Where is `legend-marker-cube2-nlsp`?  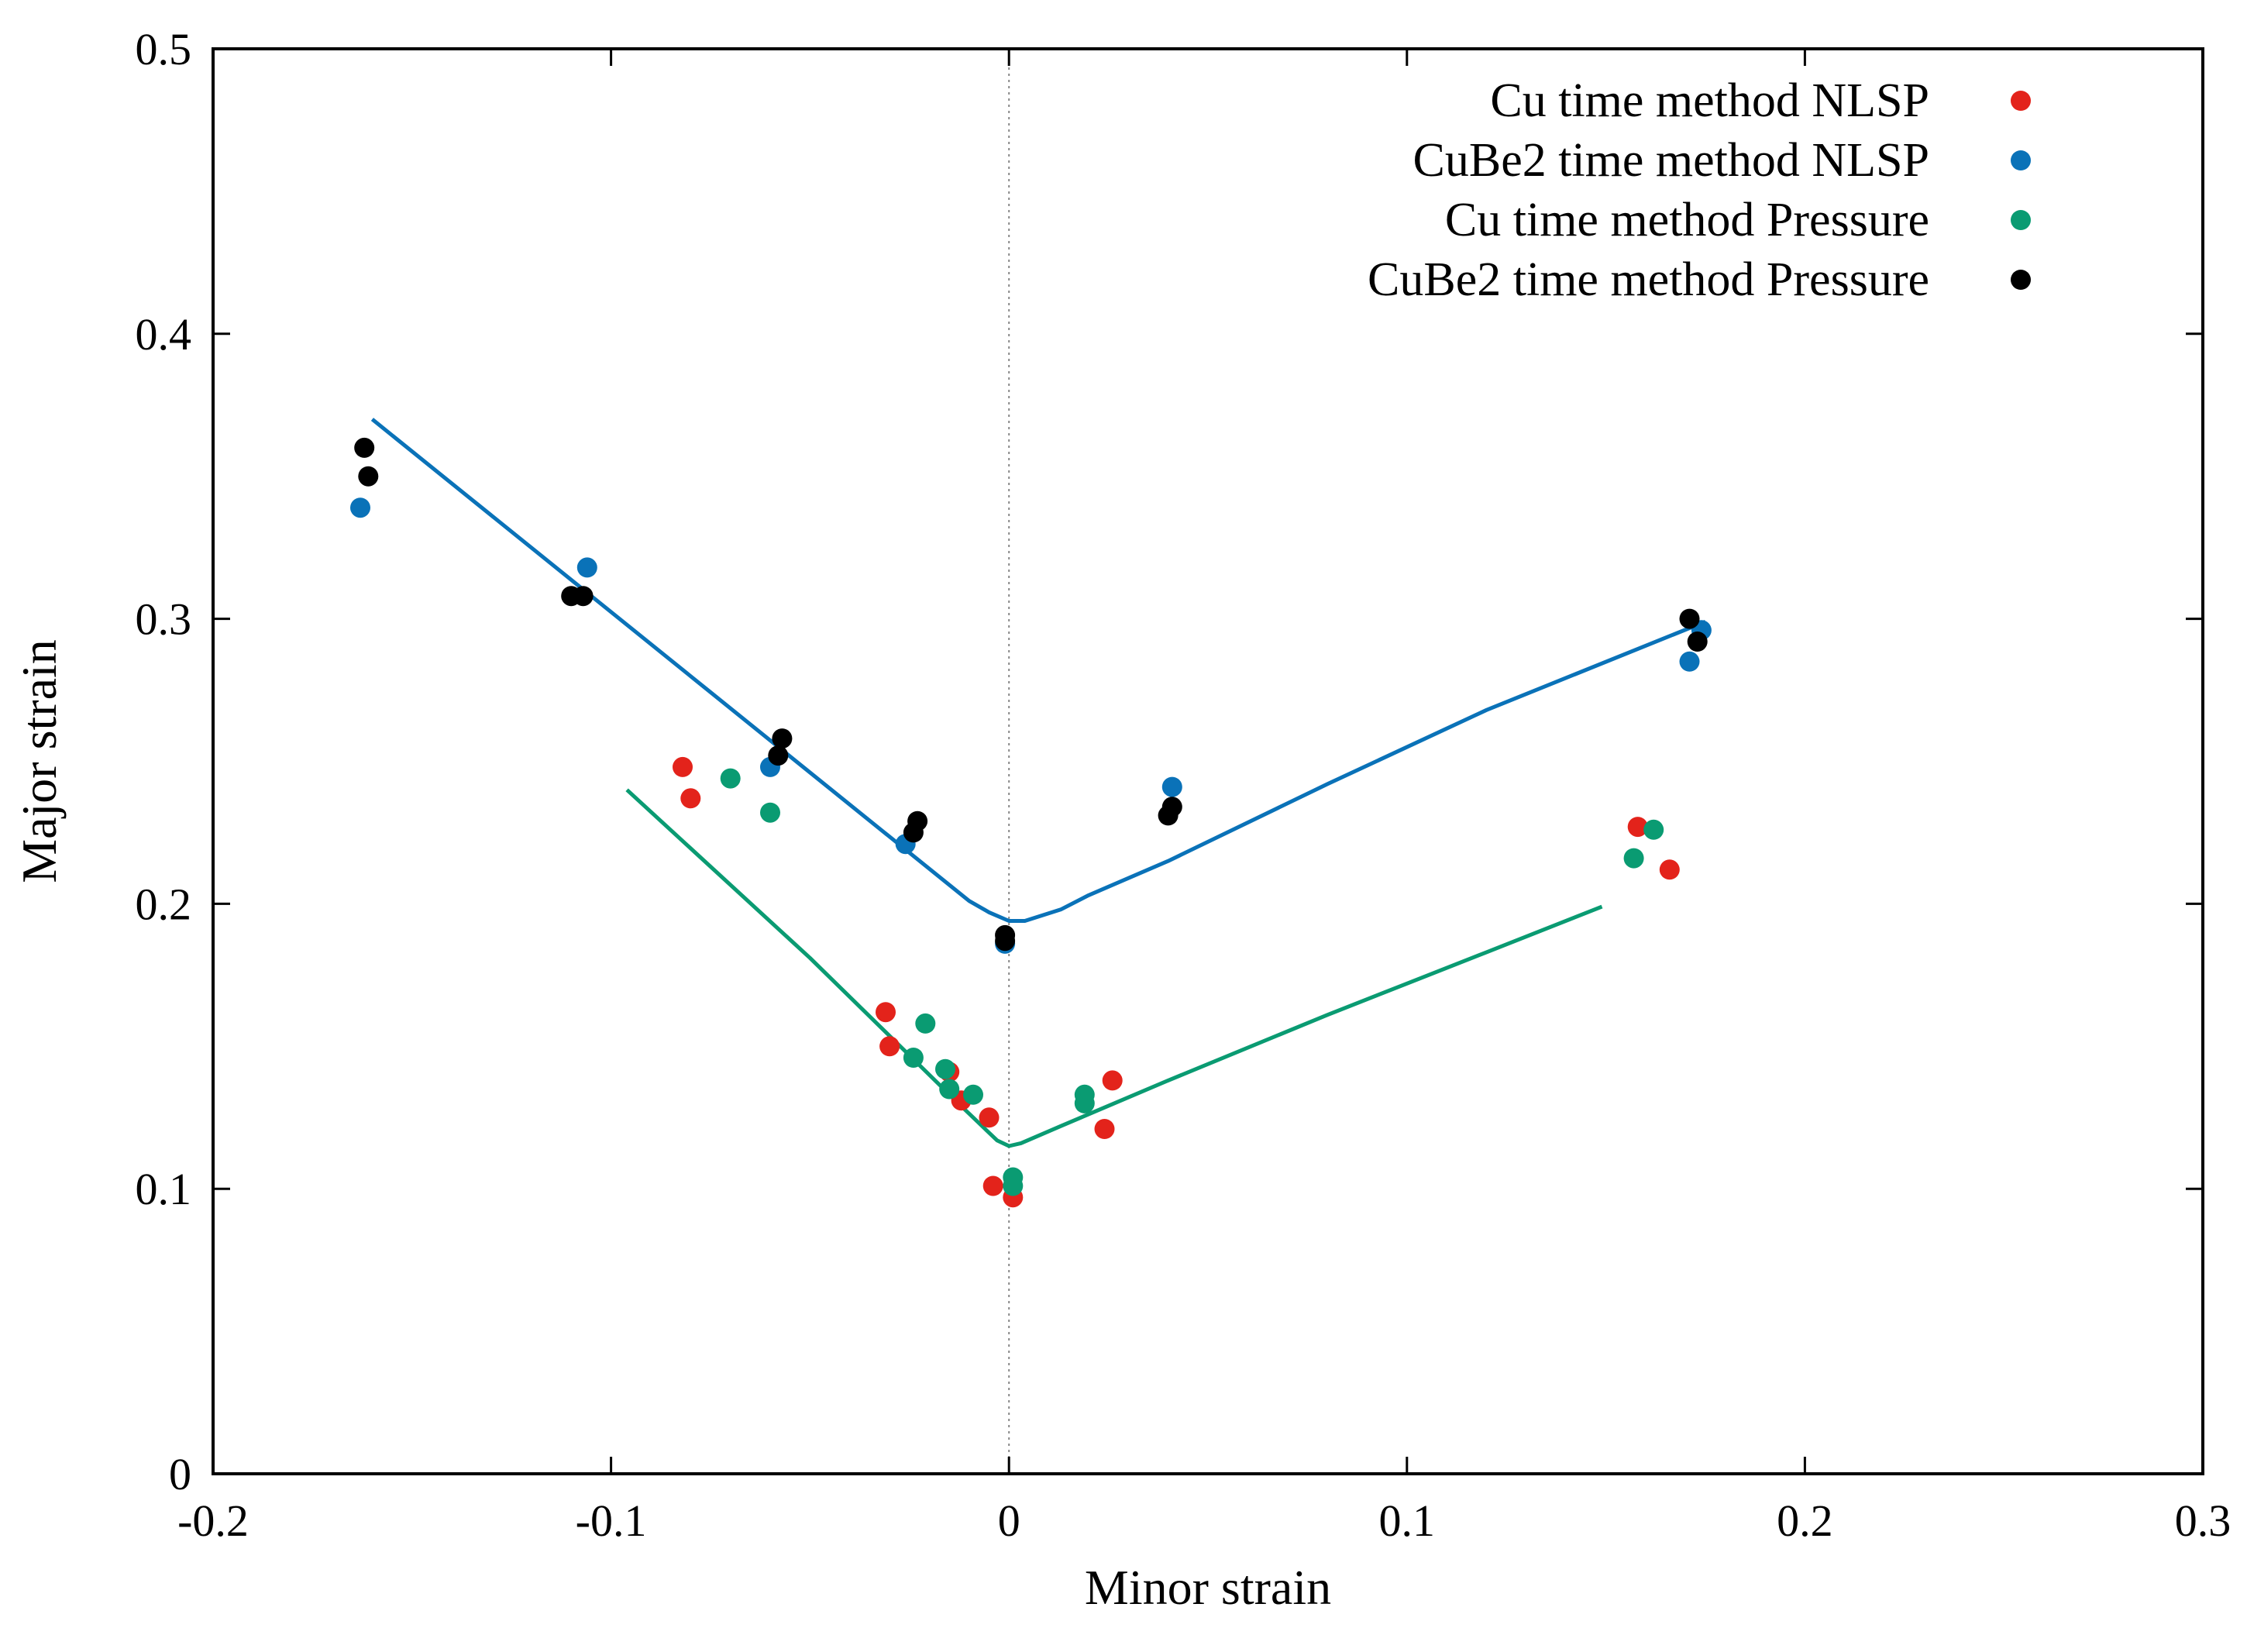 legend-marker-cube2-nlsp is located at coordinates (2021, 160).